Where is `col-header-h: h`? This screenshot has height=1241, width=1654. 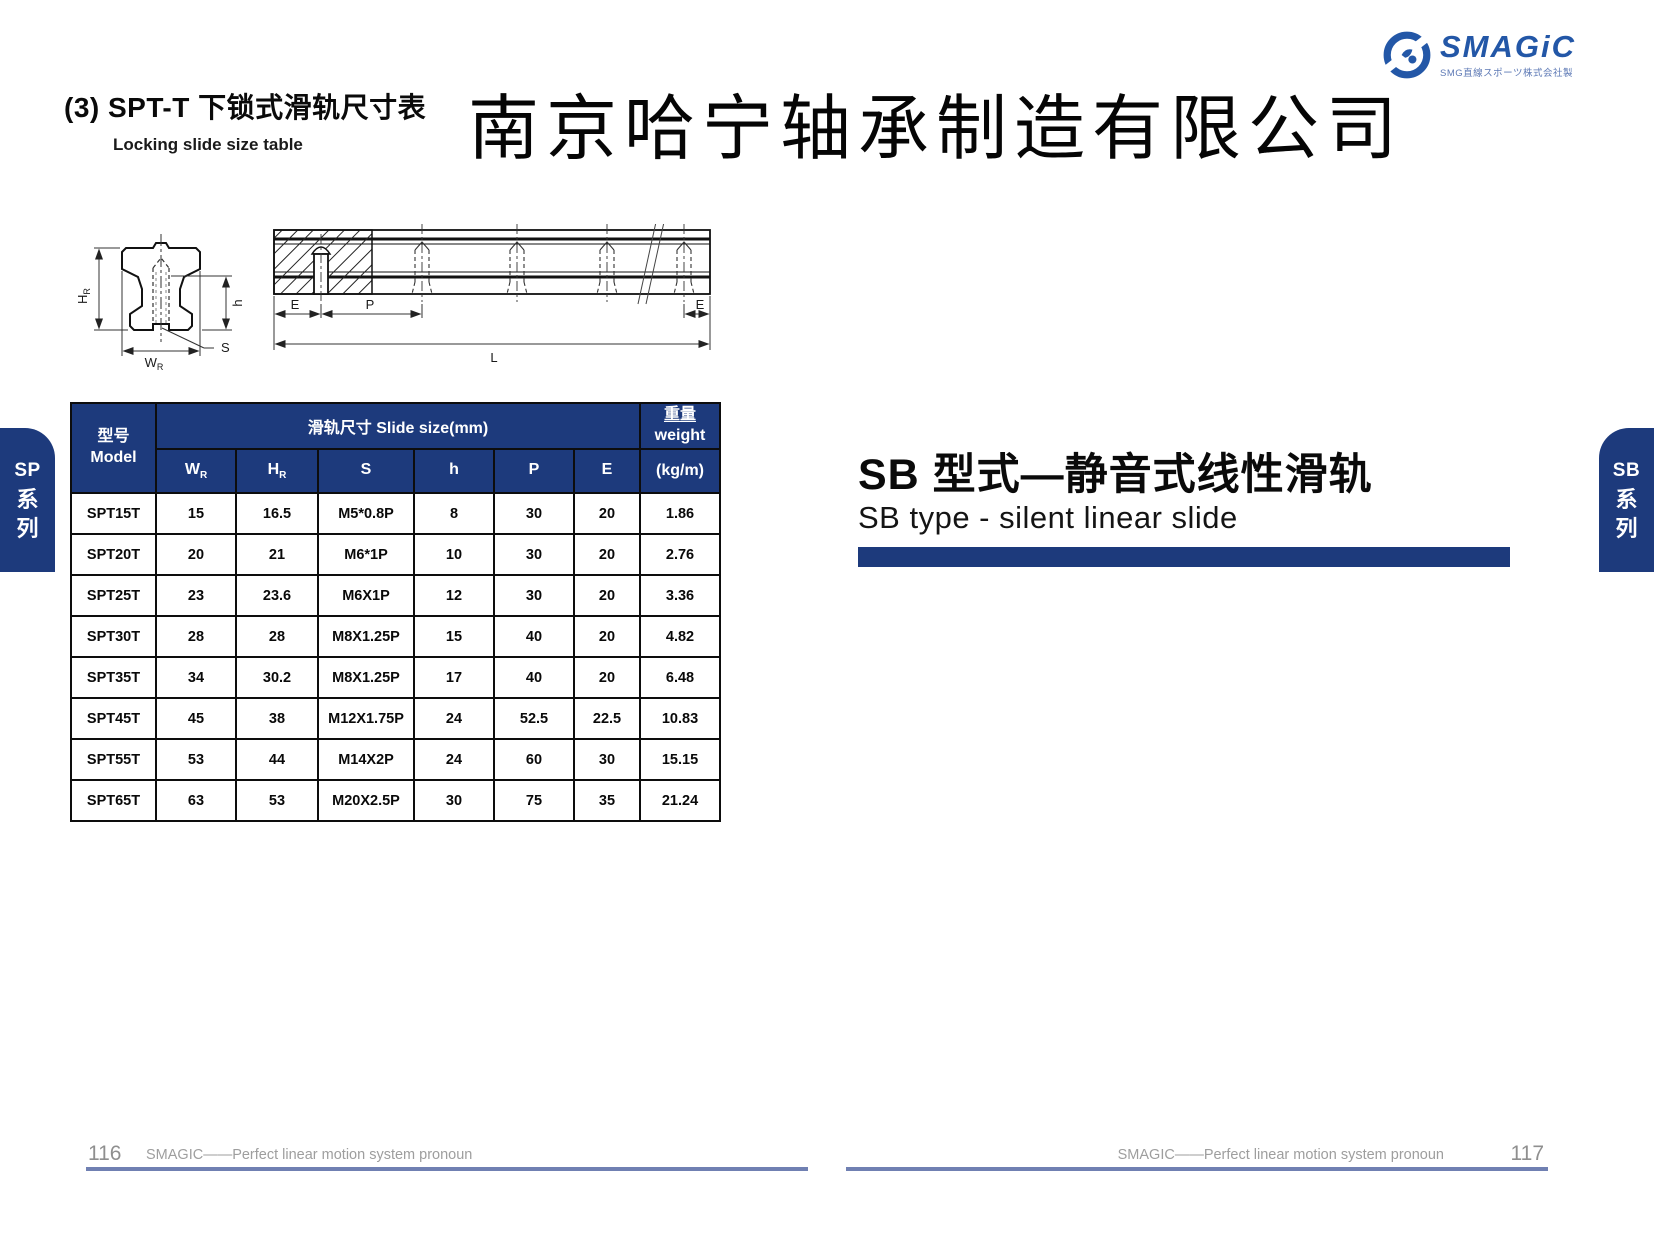
col-header-h: h is located at coordinates (454, 471).